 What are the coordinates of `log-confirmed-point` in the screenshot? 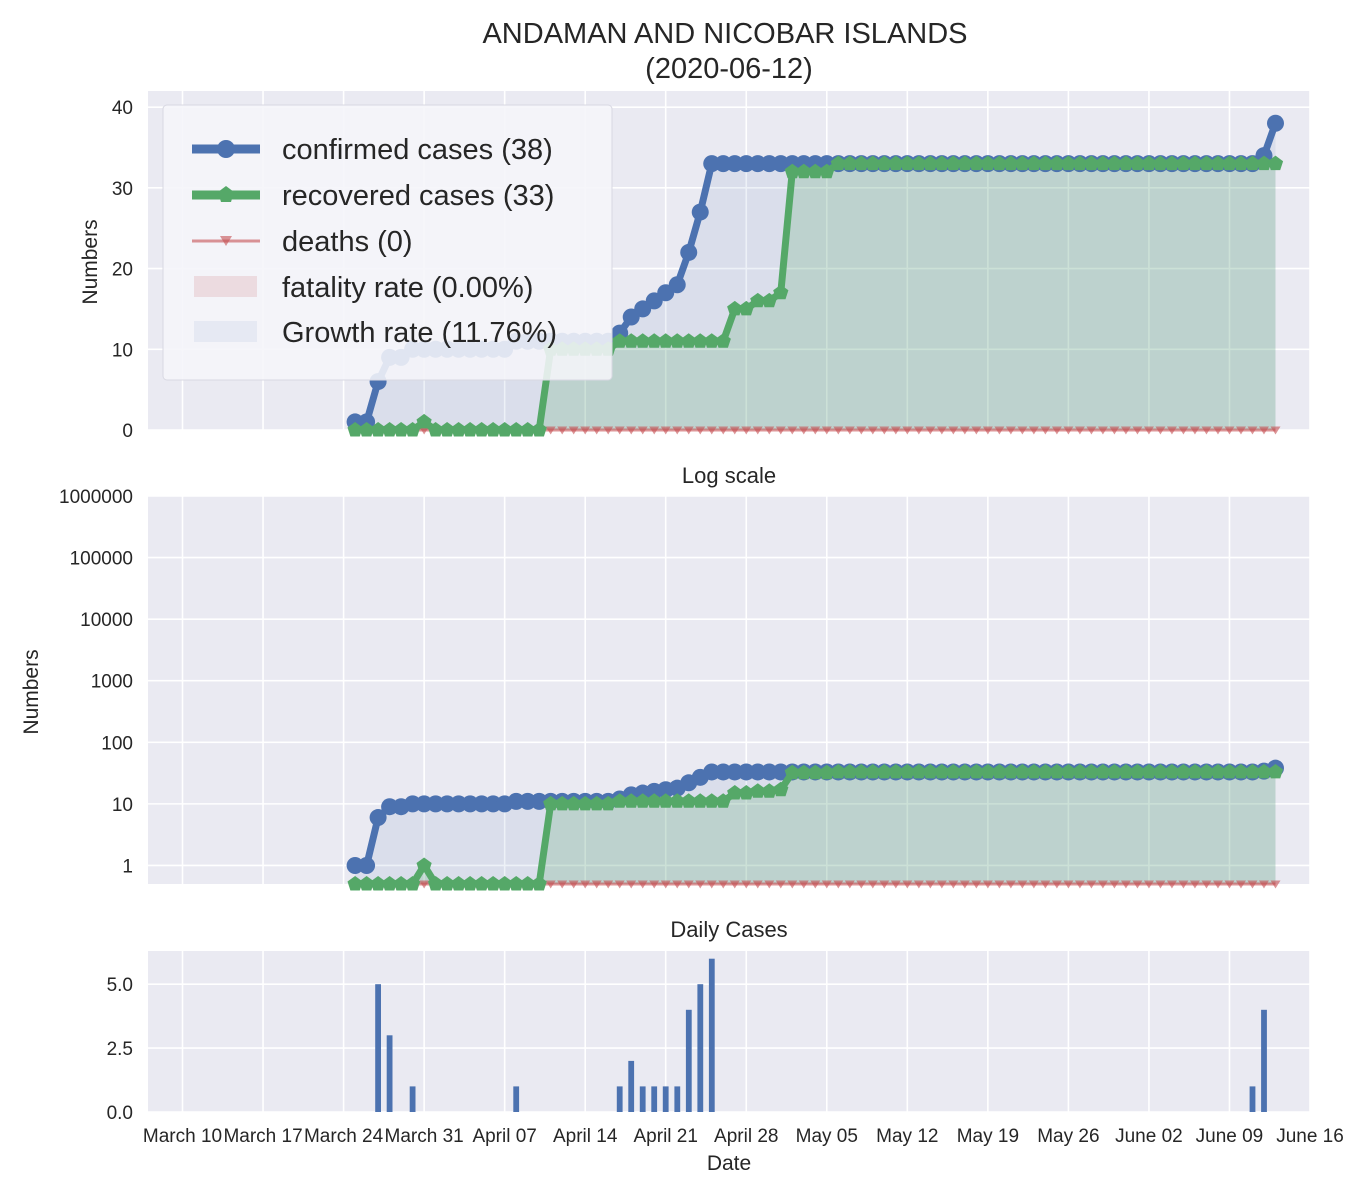 It's located at (378, 818).